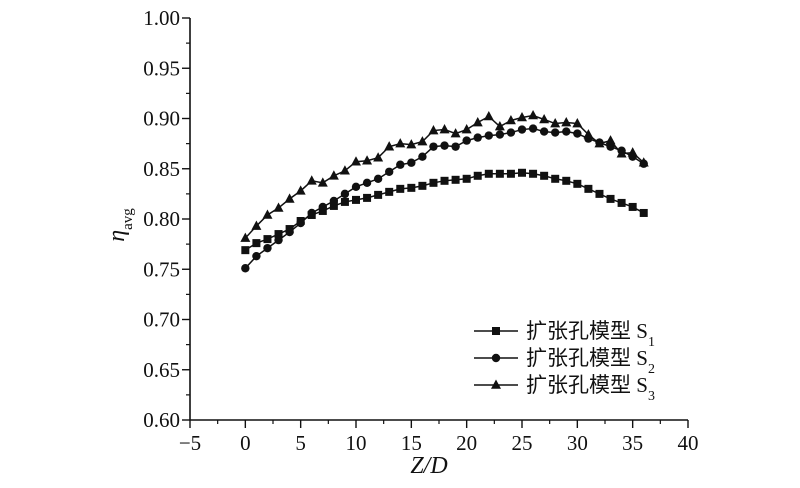 Image resolution: width=800 pixels, height=488 pixels. What do you see at coordinates (161, 18) in the screenshot?
I see `y-tick-label: 1.00` at bounding box center [161, 18].